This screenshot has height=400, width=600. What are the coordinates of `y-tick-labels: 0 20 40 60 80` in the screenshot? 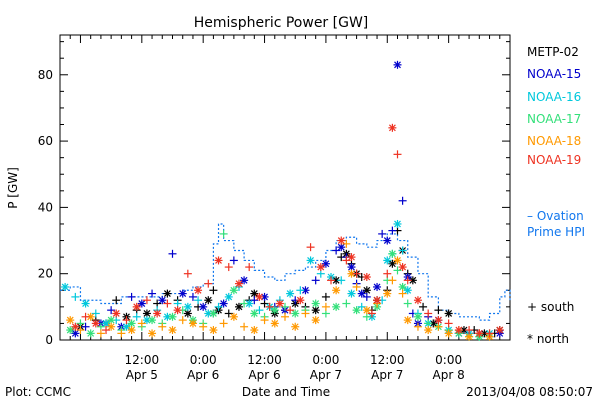 It's located at (45, 207).